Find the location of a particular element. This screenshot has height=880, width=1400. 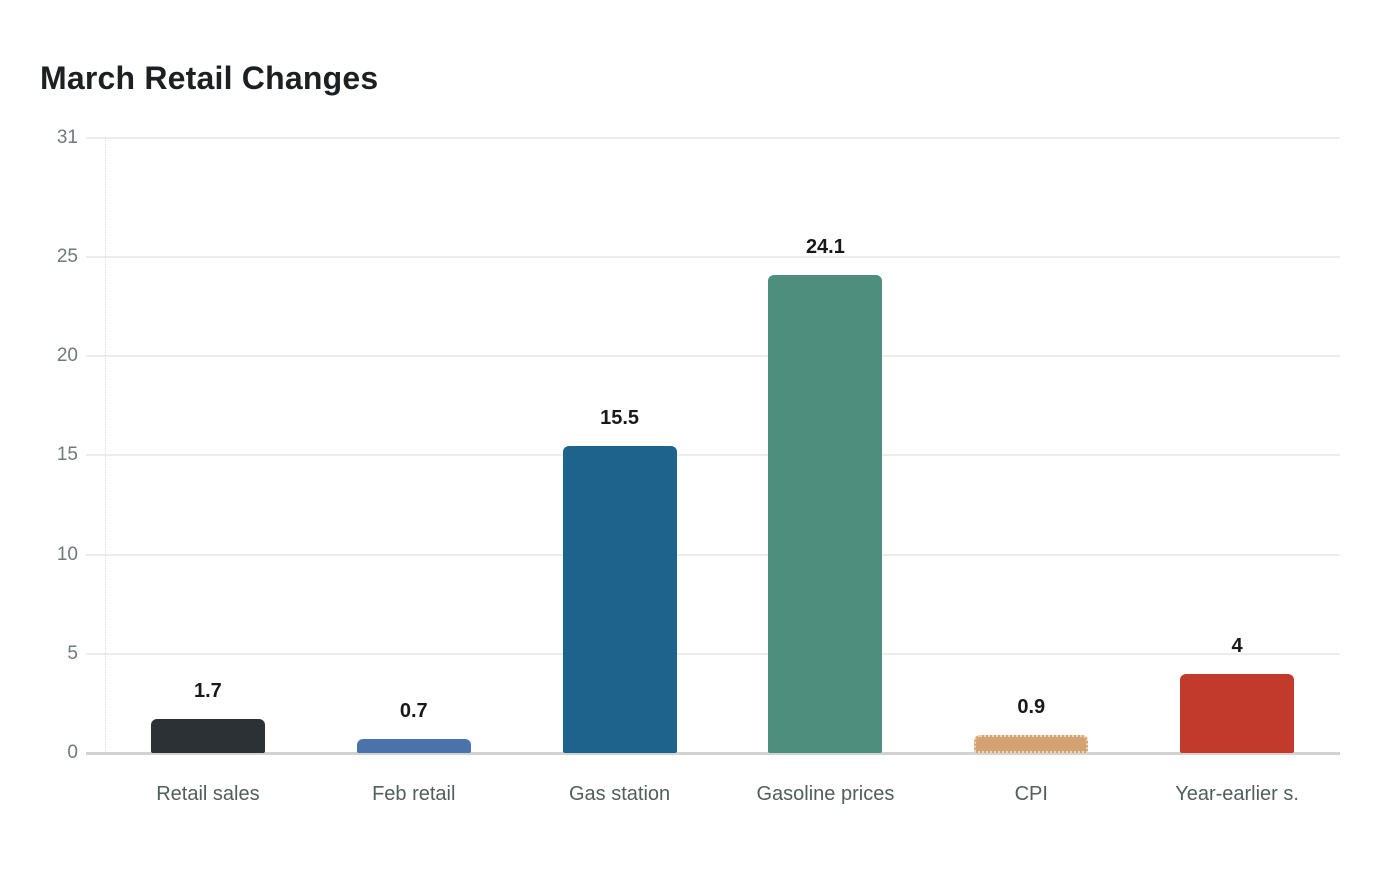

bar-year-earlier-s is located at coordinates (1237, 713).